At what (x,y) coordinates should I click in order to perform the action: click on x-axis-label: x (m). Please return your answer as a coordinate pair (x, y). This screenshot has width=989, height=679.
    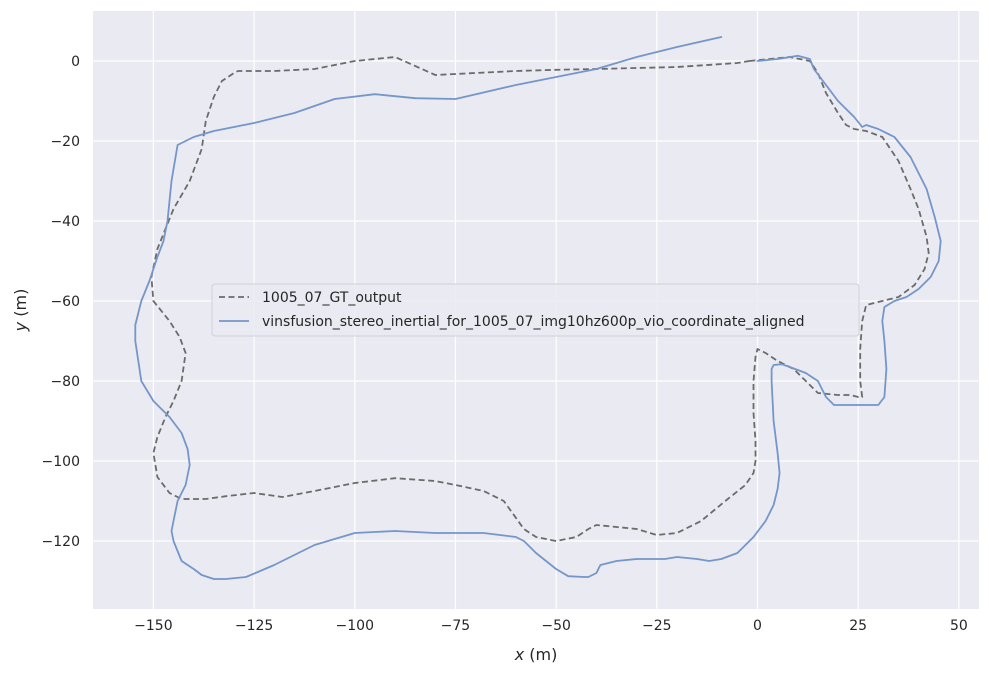
    Looking at the image, I should click on (536, 654).